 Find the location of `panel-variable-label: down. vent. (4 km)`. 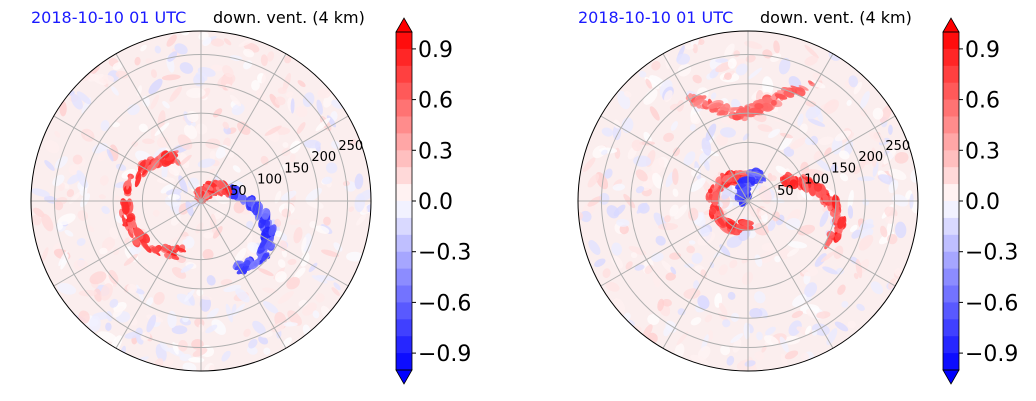

panel-variable-label: down. vent. (4 km) is located at coordinates (836, 17).